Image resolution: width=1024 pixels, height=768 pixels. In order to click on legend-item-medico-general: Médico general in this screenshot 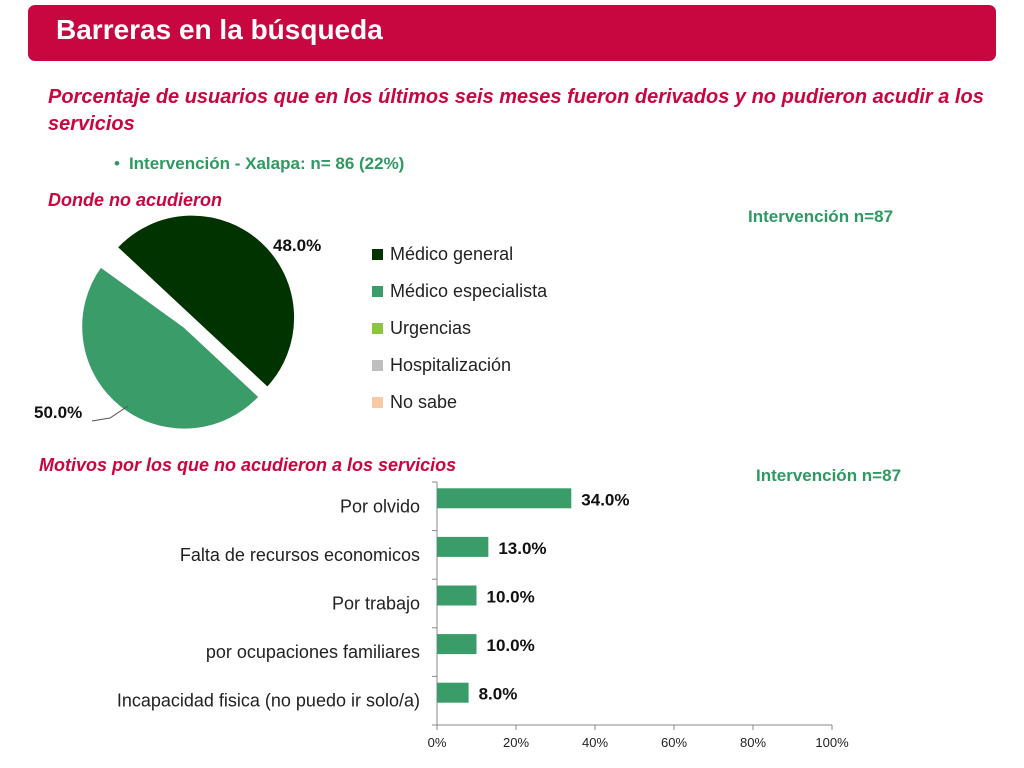, I will do `click(459, 254)`.